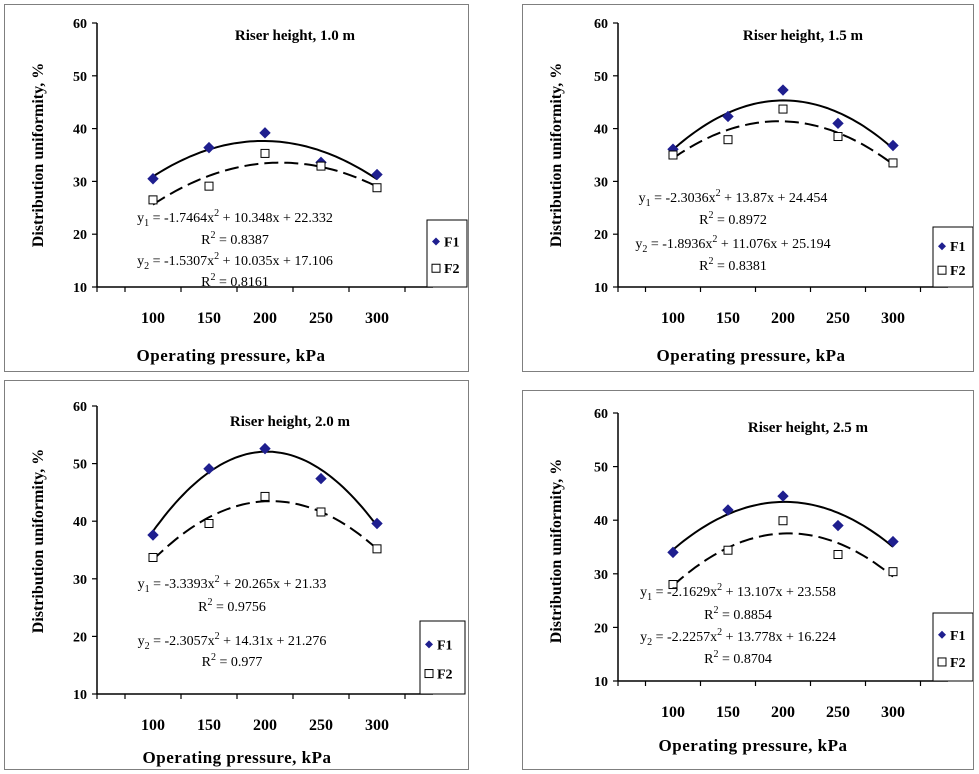  What do you see at coordinates (235, 218) in the screenshot?
I see `regression-equation: y1 = -1.7464x2 + 10.348x + 22.332` at bounding box center [235, 218].